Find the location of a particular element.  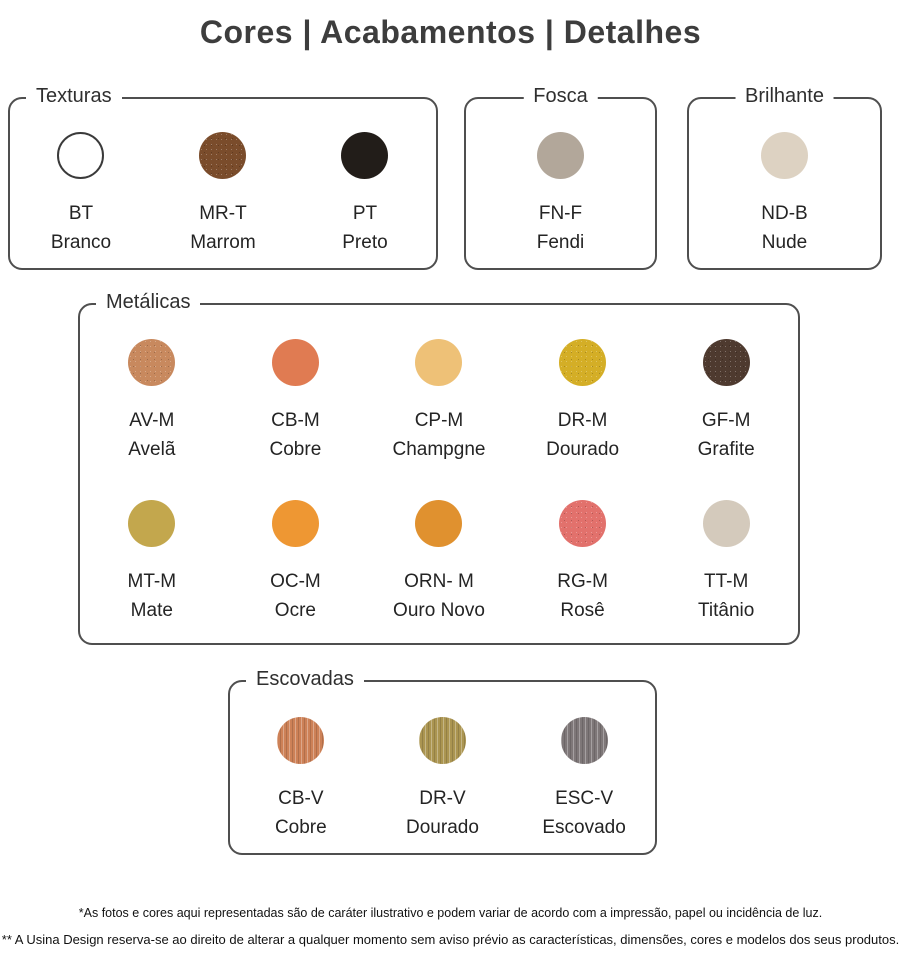

group-label-fosca: Fosca is located at coordinates (560, 96).